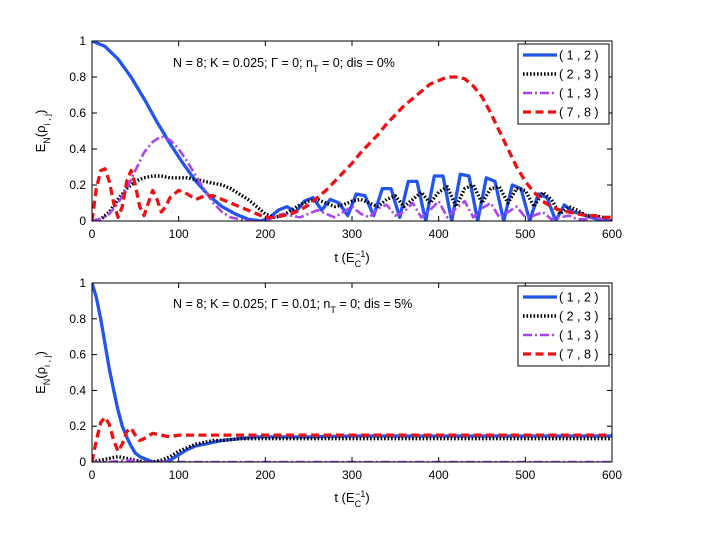  Describe the element at coordinates (251, 304) in the screenshot. I see `annotation-main: N = 8; K = 0.025; Γ = 0.01; n` at that location.